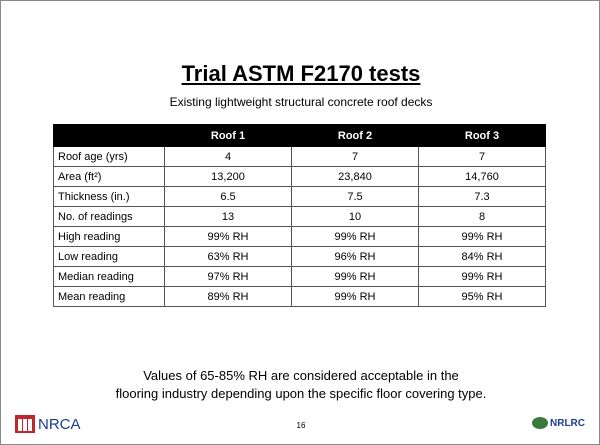  I want to click on column-header: Roof 3, so click(482, 135).